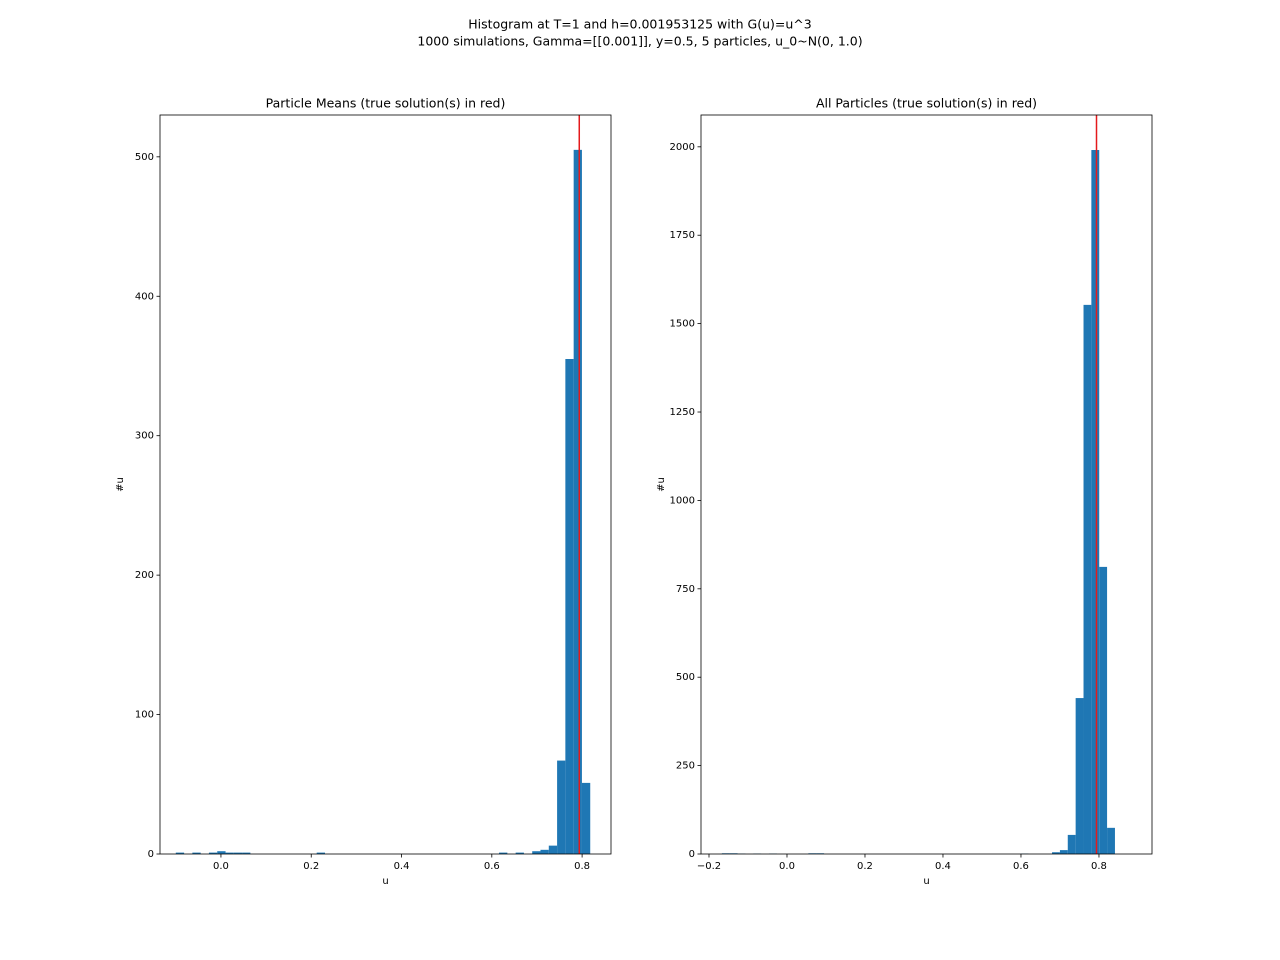 This screenshot has width=1280, height=960. I want to click on axes-title: All Particles (true solution(s) in red), so click(926, 103).